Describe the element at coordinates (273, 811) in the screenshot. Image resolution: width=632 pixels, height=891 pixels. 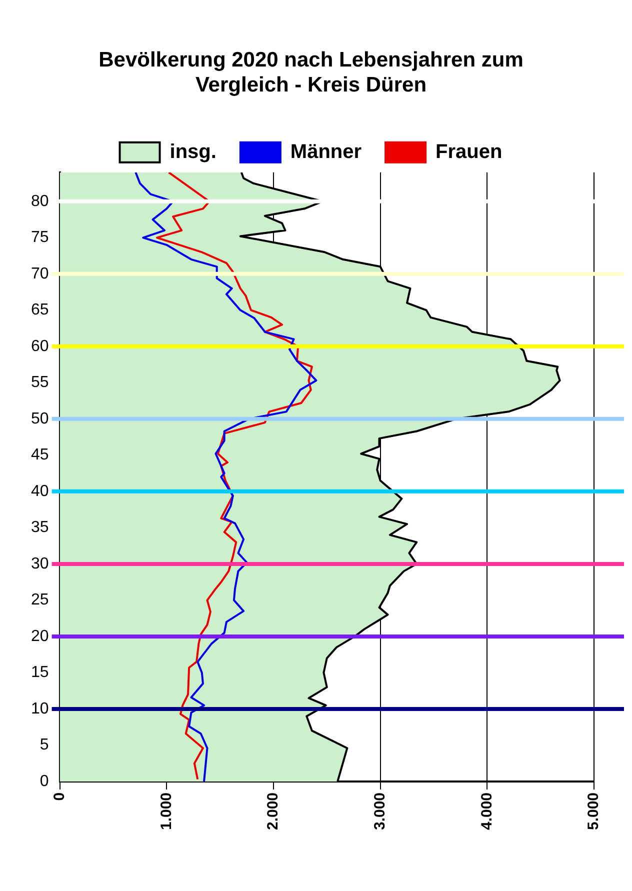
I see `x-tick-label: 2.000` at that location.